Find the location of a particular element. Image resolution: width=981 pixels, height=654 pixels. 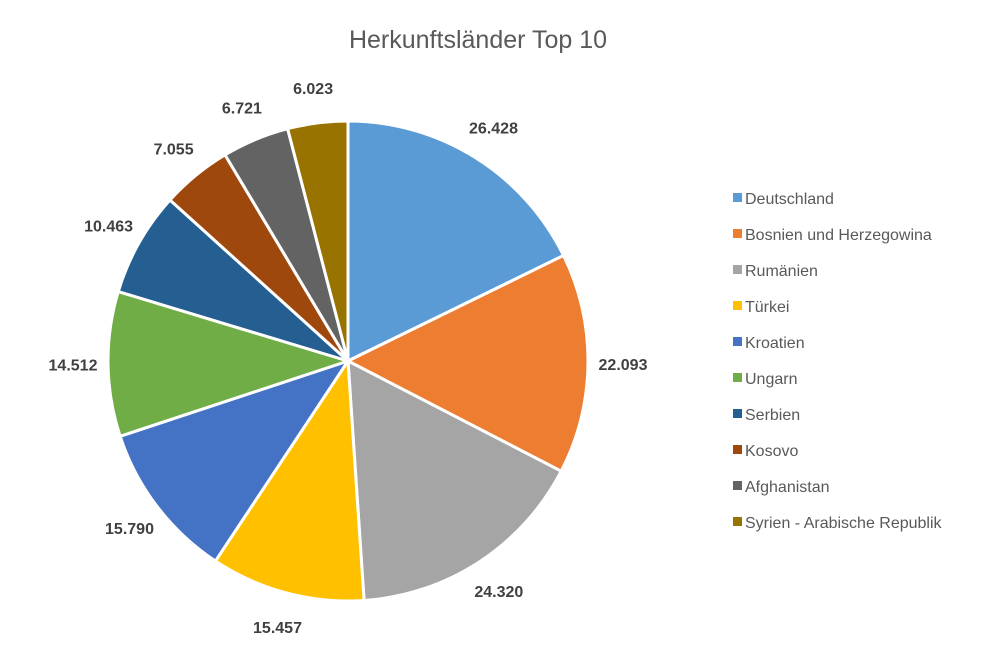

legend-swatch-tuerkei is located at coordinates (737, 305).